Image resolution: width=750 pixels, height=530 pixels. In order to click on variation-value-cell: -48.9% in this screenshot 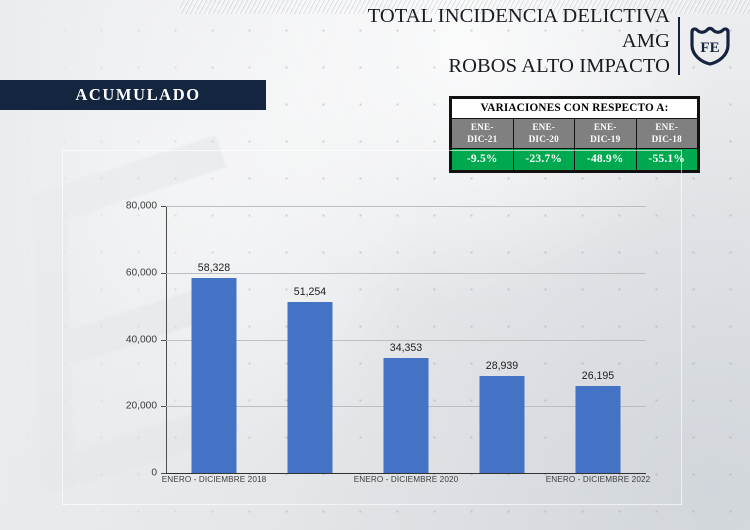, I will do `click(605, 159)`.